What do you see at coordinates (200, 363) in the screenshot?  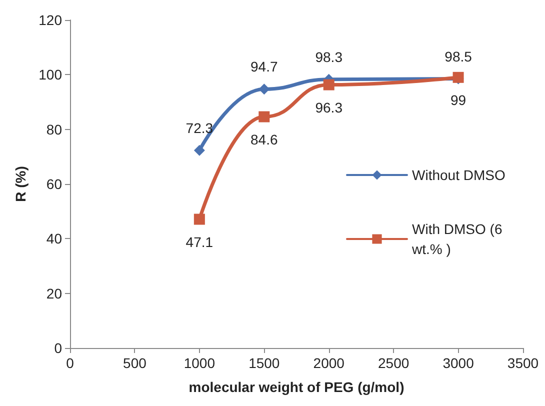 I see `x-tick-label: 1000` at bounding box center [200, 363].